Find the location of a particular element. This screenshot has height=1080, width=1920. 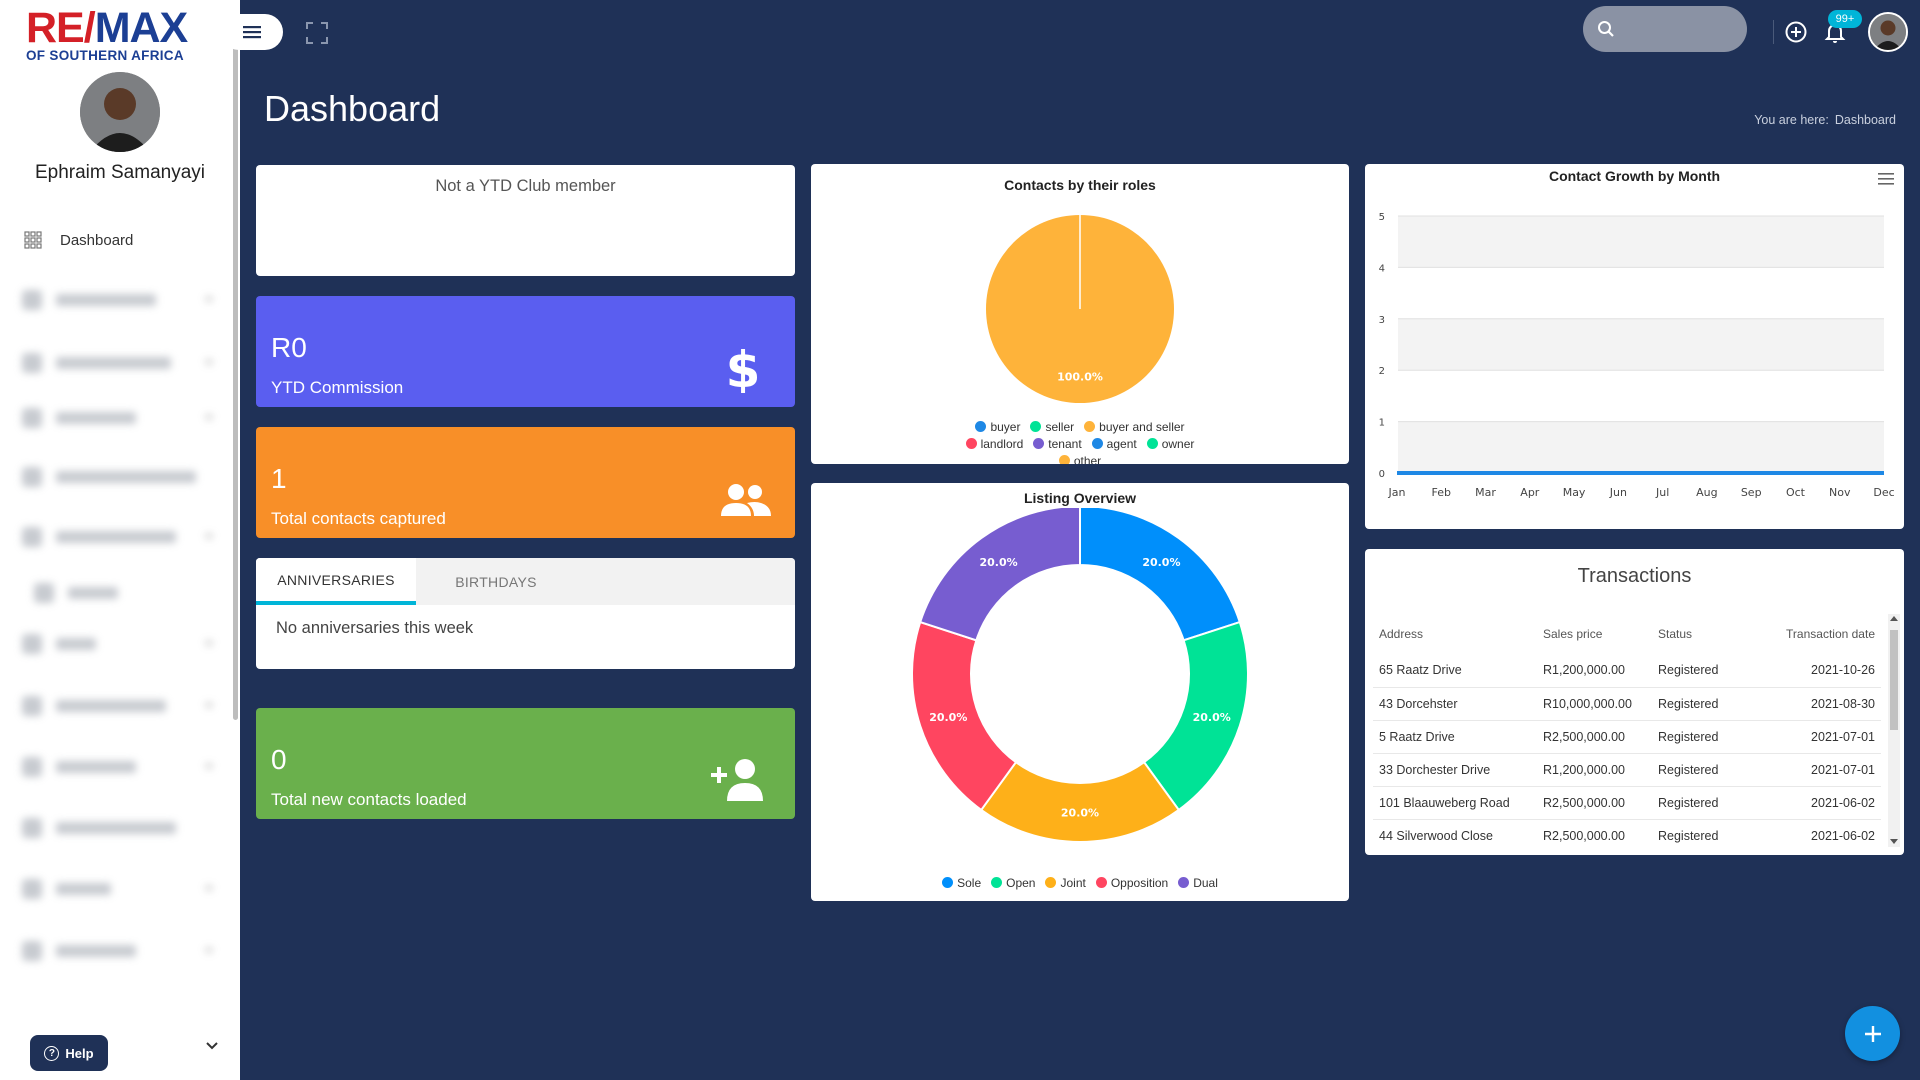

scroll-up-icon is located at coordinates (1894, 618).